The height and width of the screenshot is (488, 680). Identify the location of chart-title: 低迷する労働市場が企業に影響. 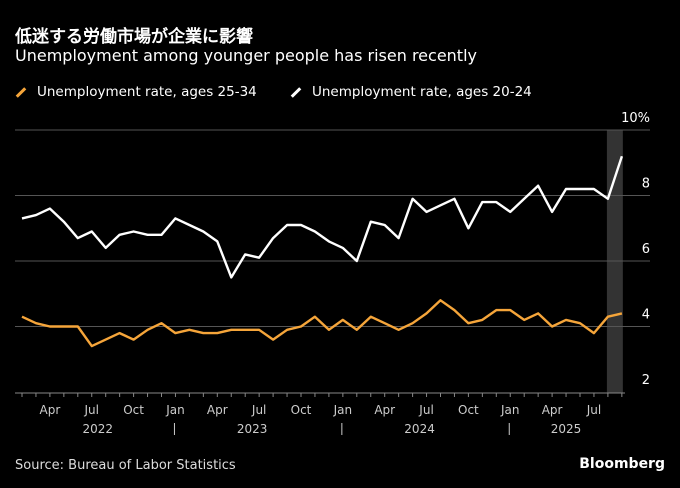
(134, 37).